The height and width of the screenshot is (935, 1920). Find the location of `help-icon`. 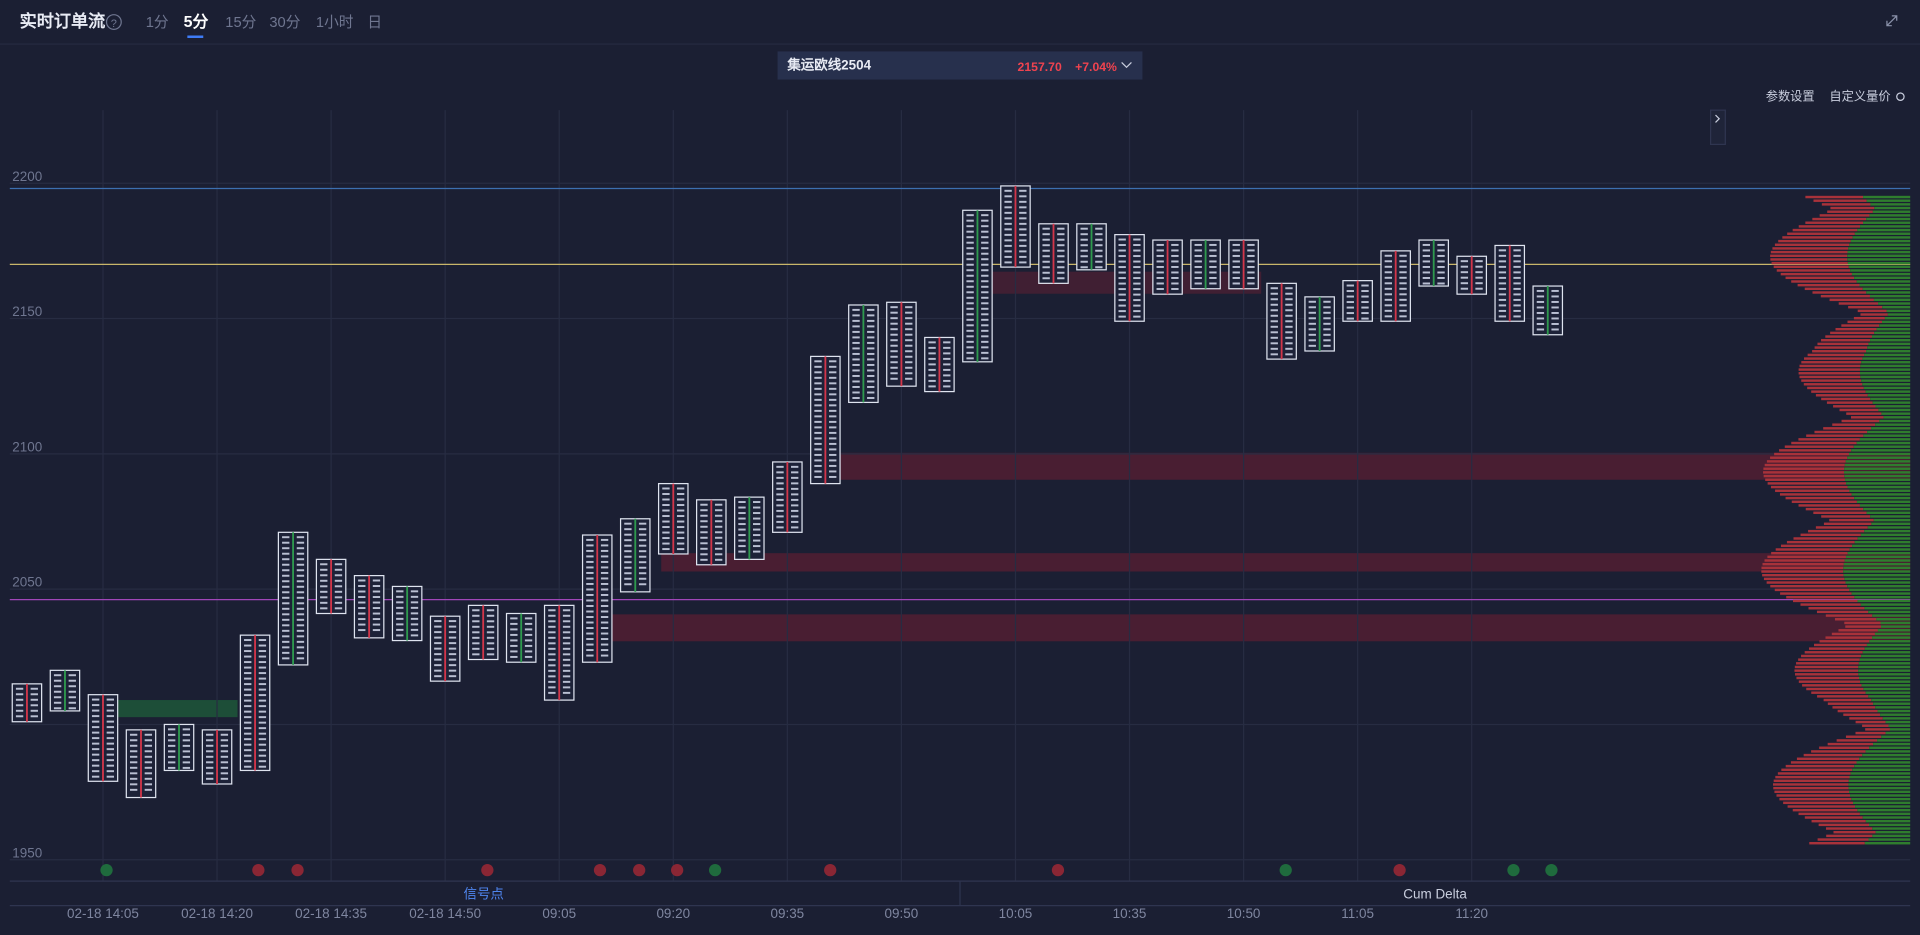

help-icon is located at coordinates (113, 22).